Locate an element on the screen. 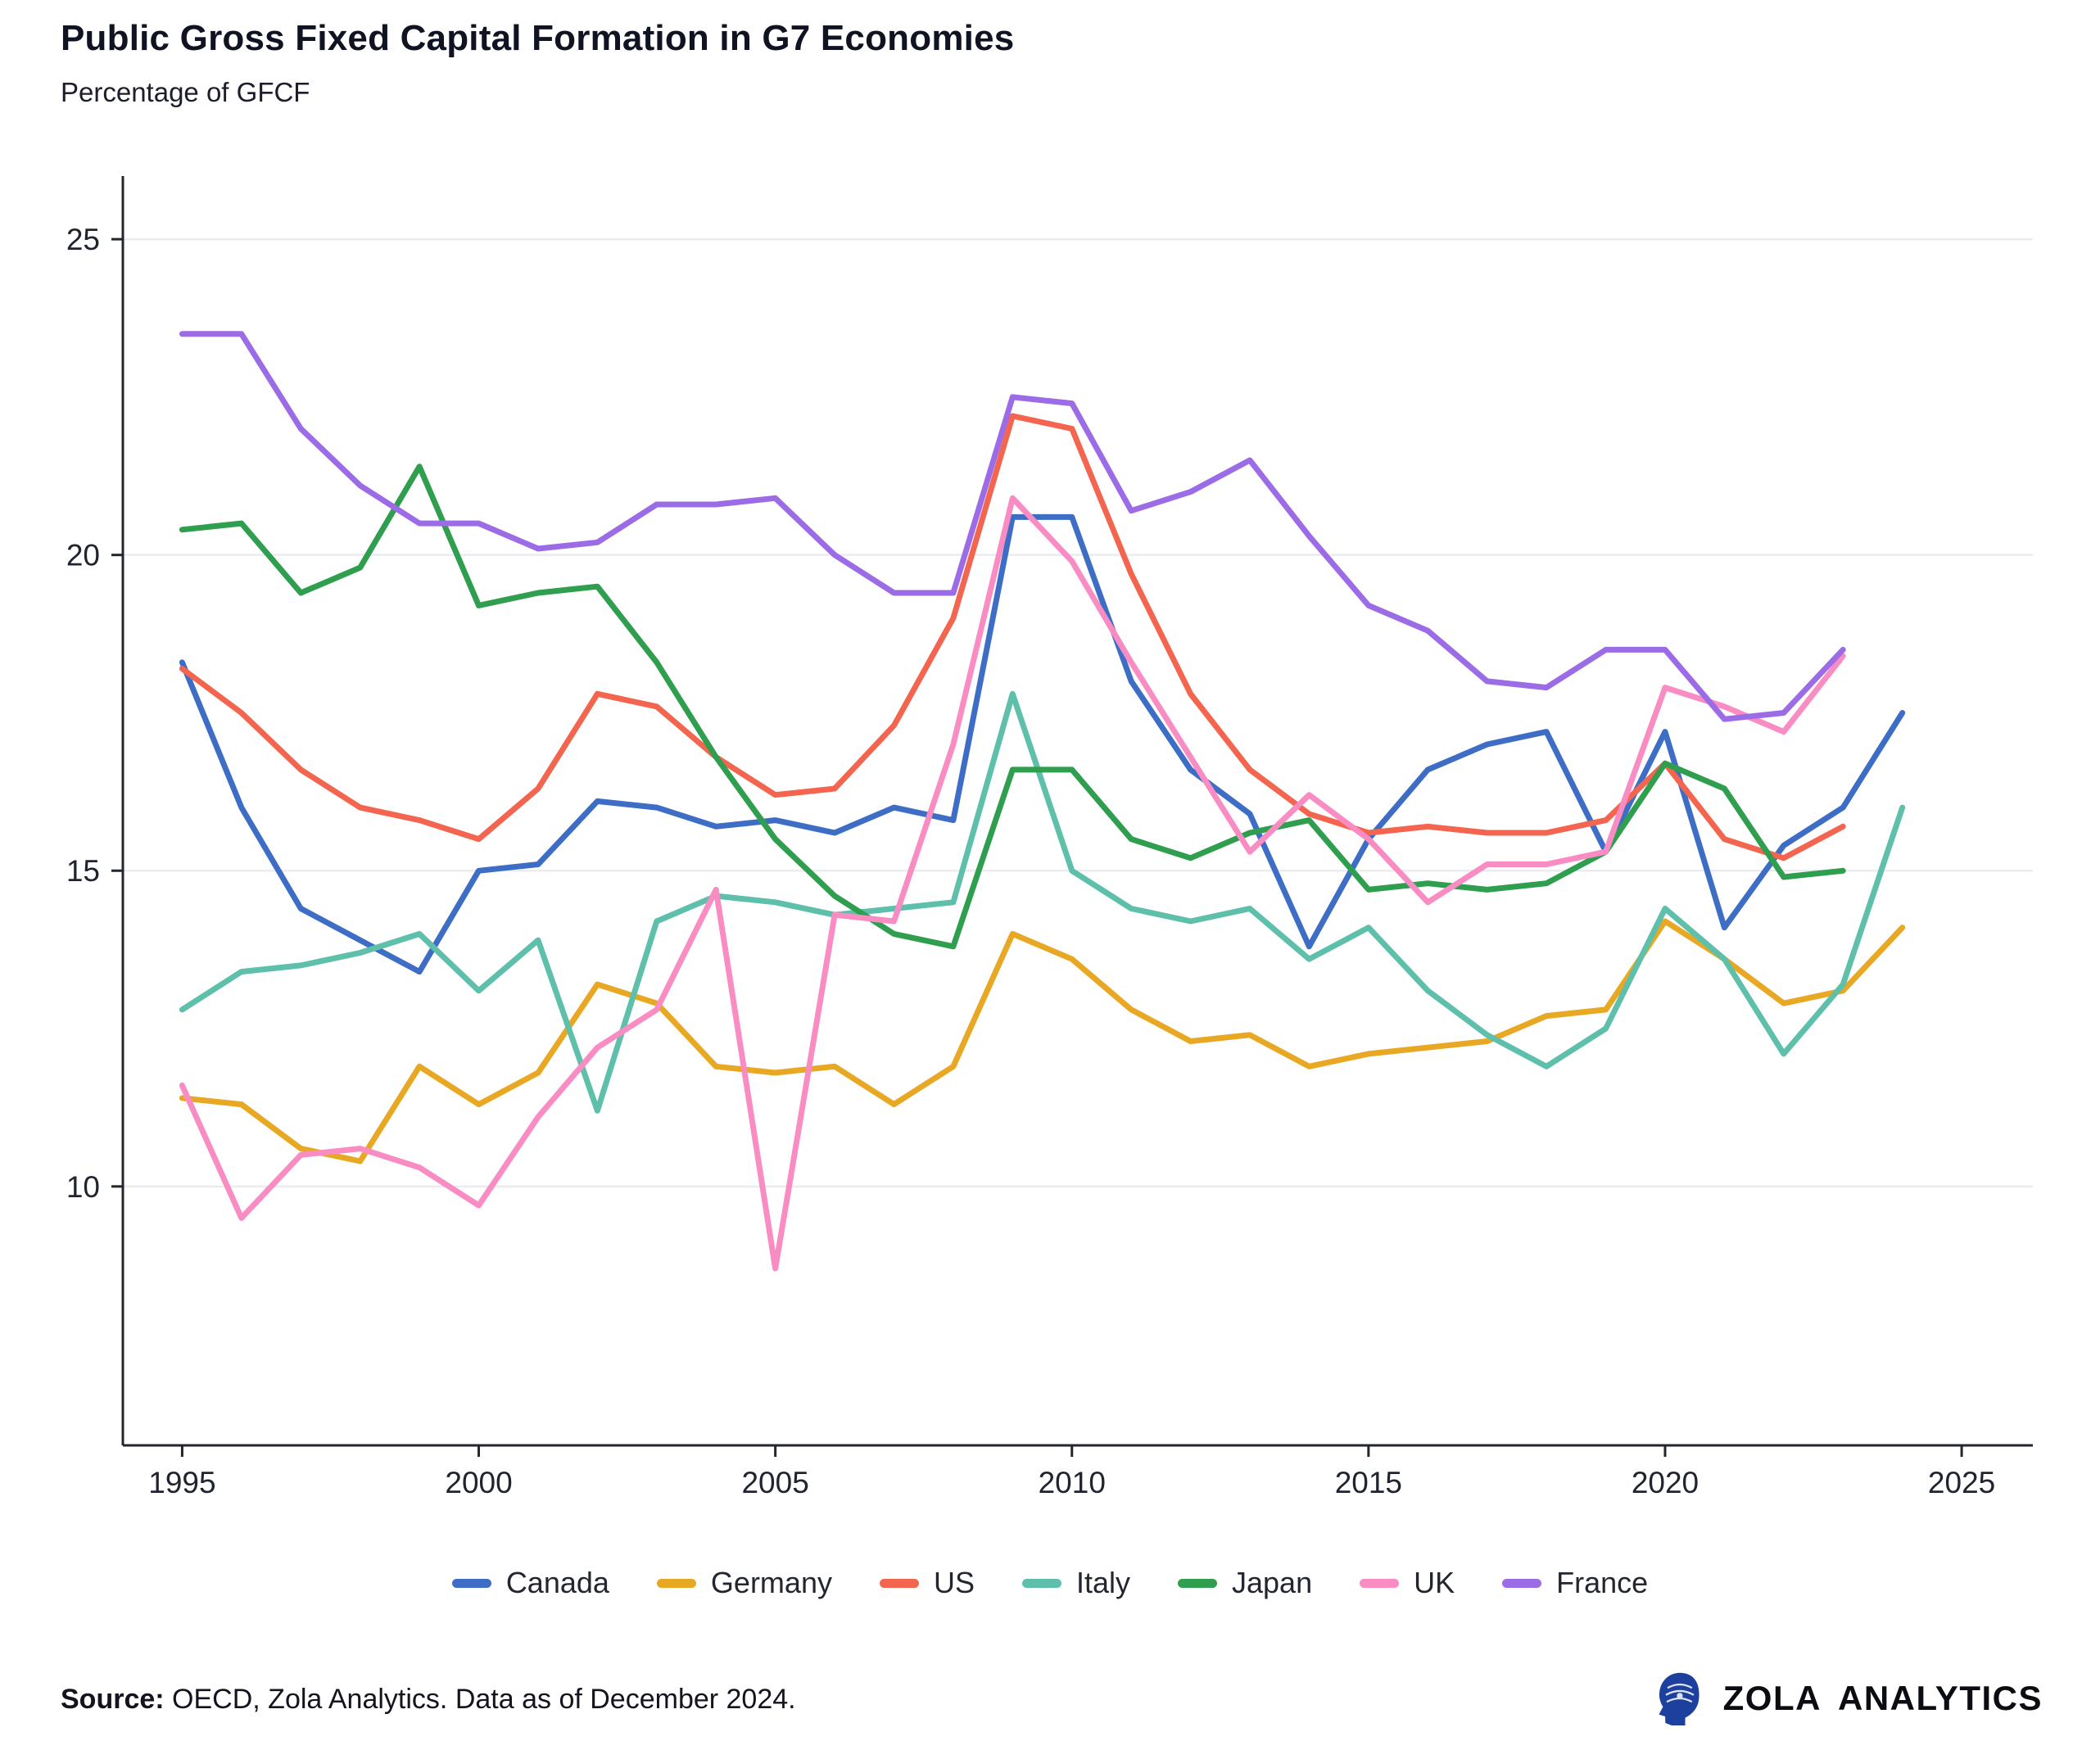 The width and height of the screenshot is (2100, 1759). x-tick-label: 2010 is located at coordinates (1072, 1482).